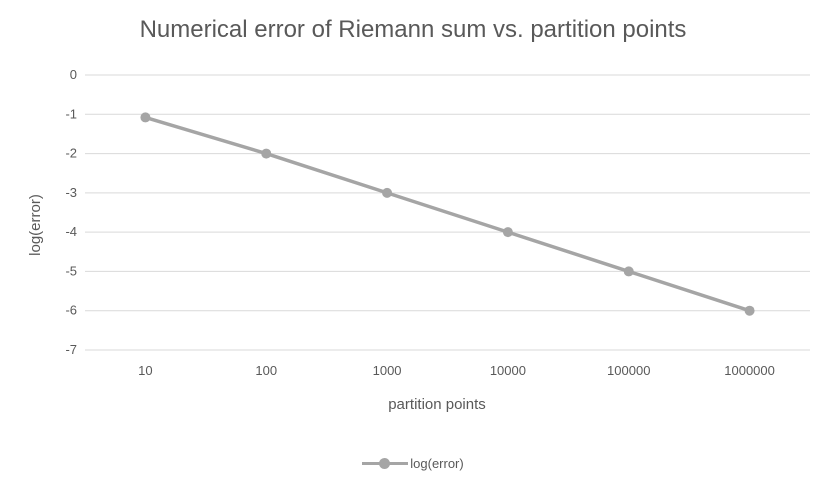 Image resolution: width=826 pixels, height=480 pixels. Describe the element at coordinates (437, 404) in the screenshot. I see `x-axis-title: partition points` at that location.